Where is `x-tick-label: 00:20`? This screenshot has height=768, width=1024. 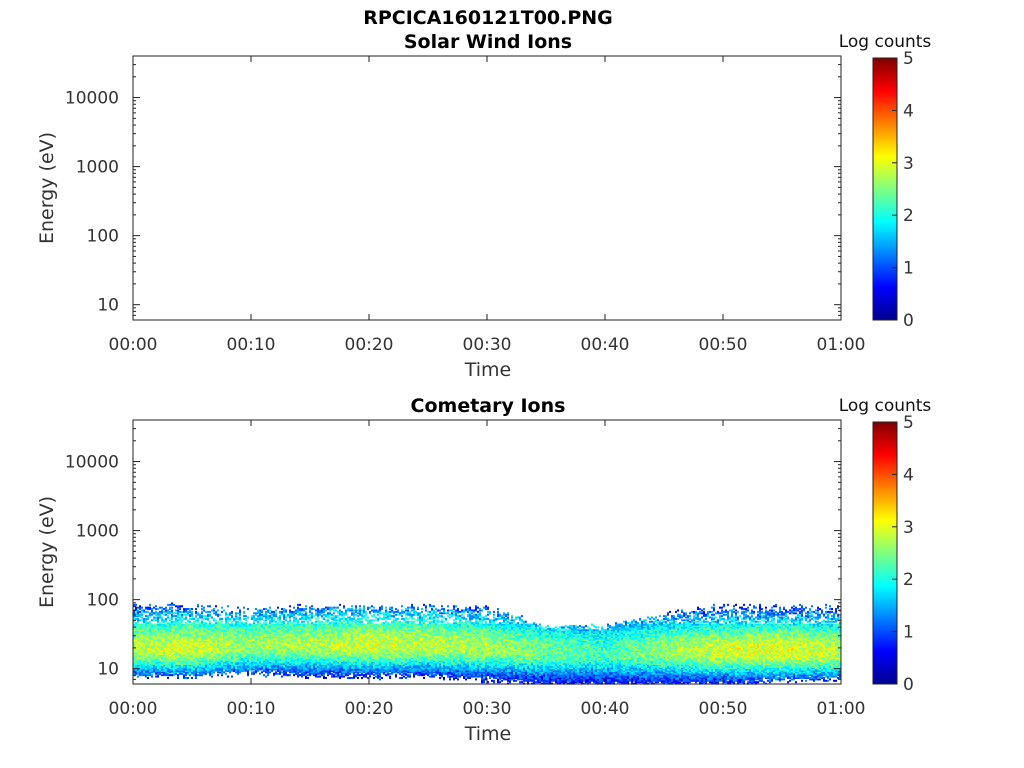 x-tick-label: 00:20 is located at coordinates (369, 345).